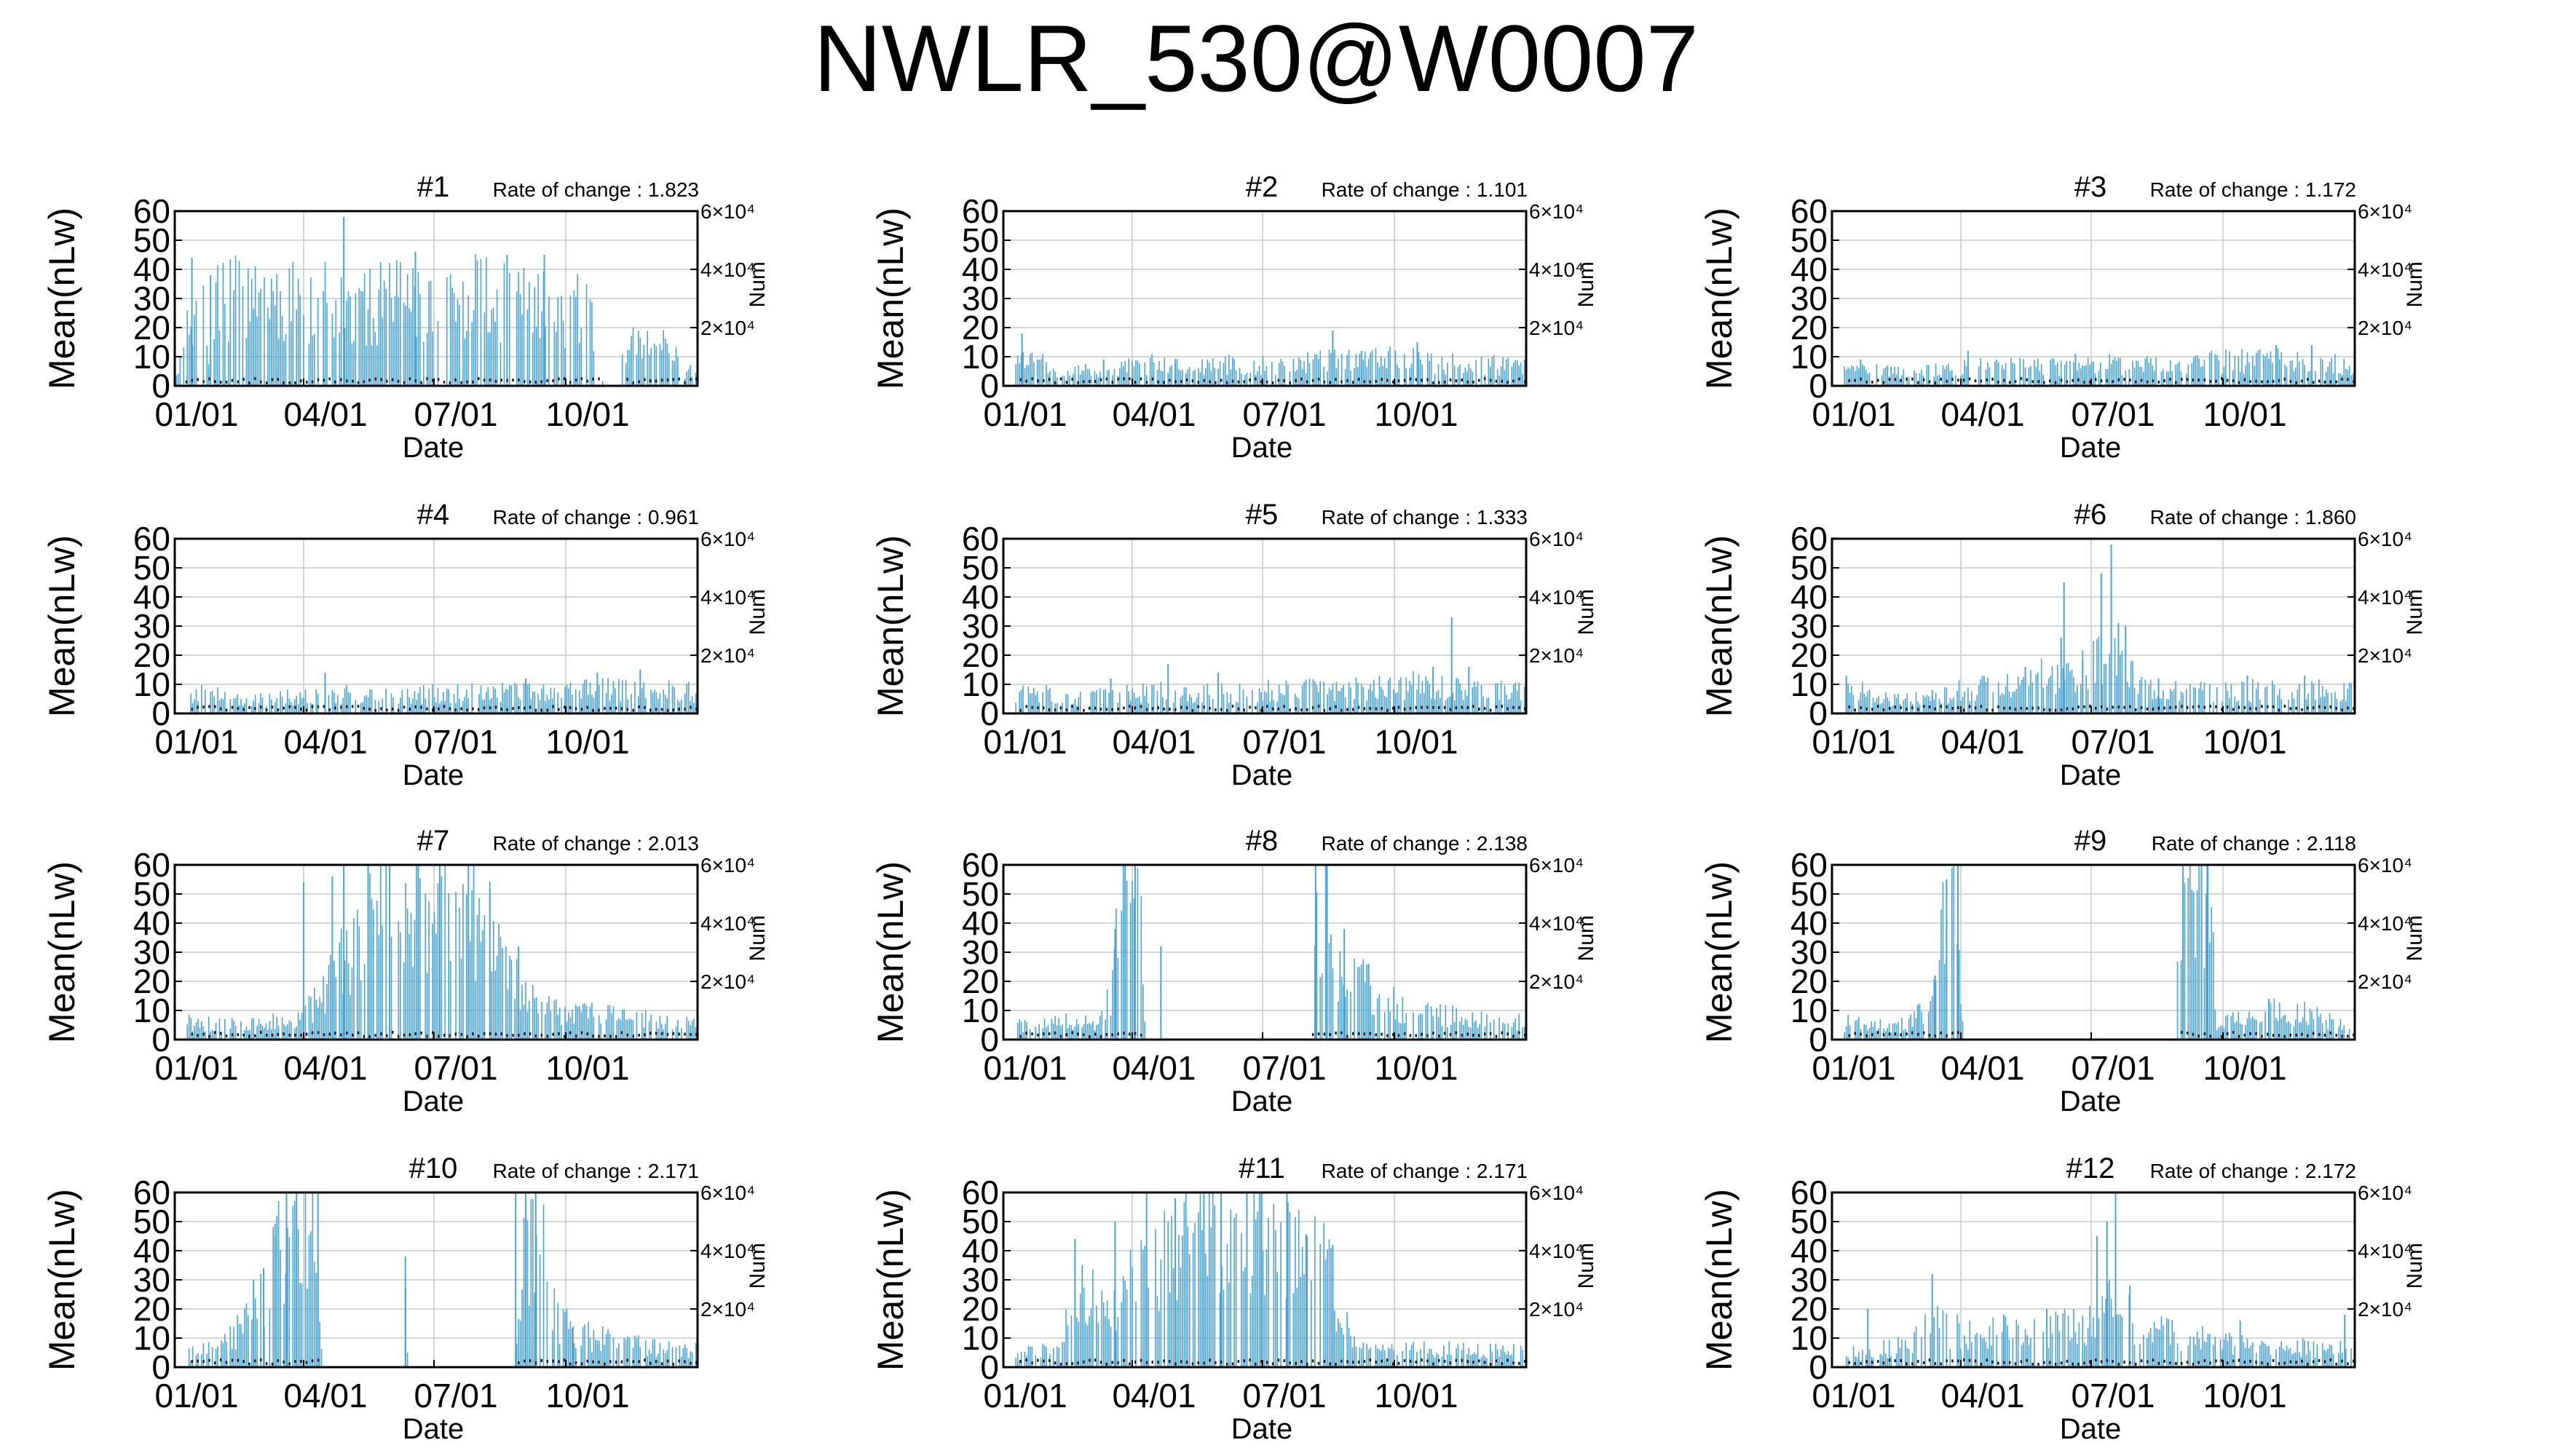  What do you see at coordinates (596, 517) in the screenshot?
I see `rate-of-change: Rate of change : 0.961` at bounding box center [596, 517].